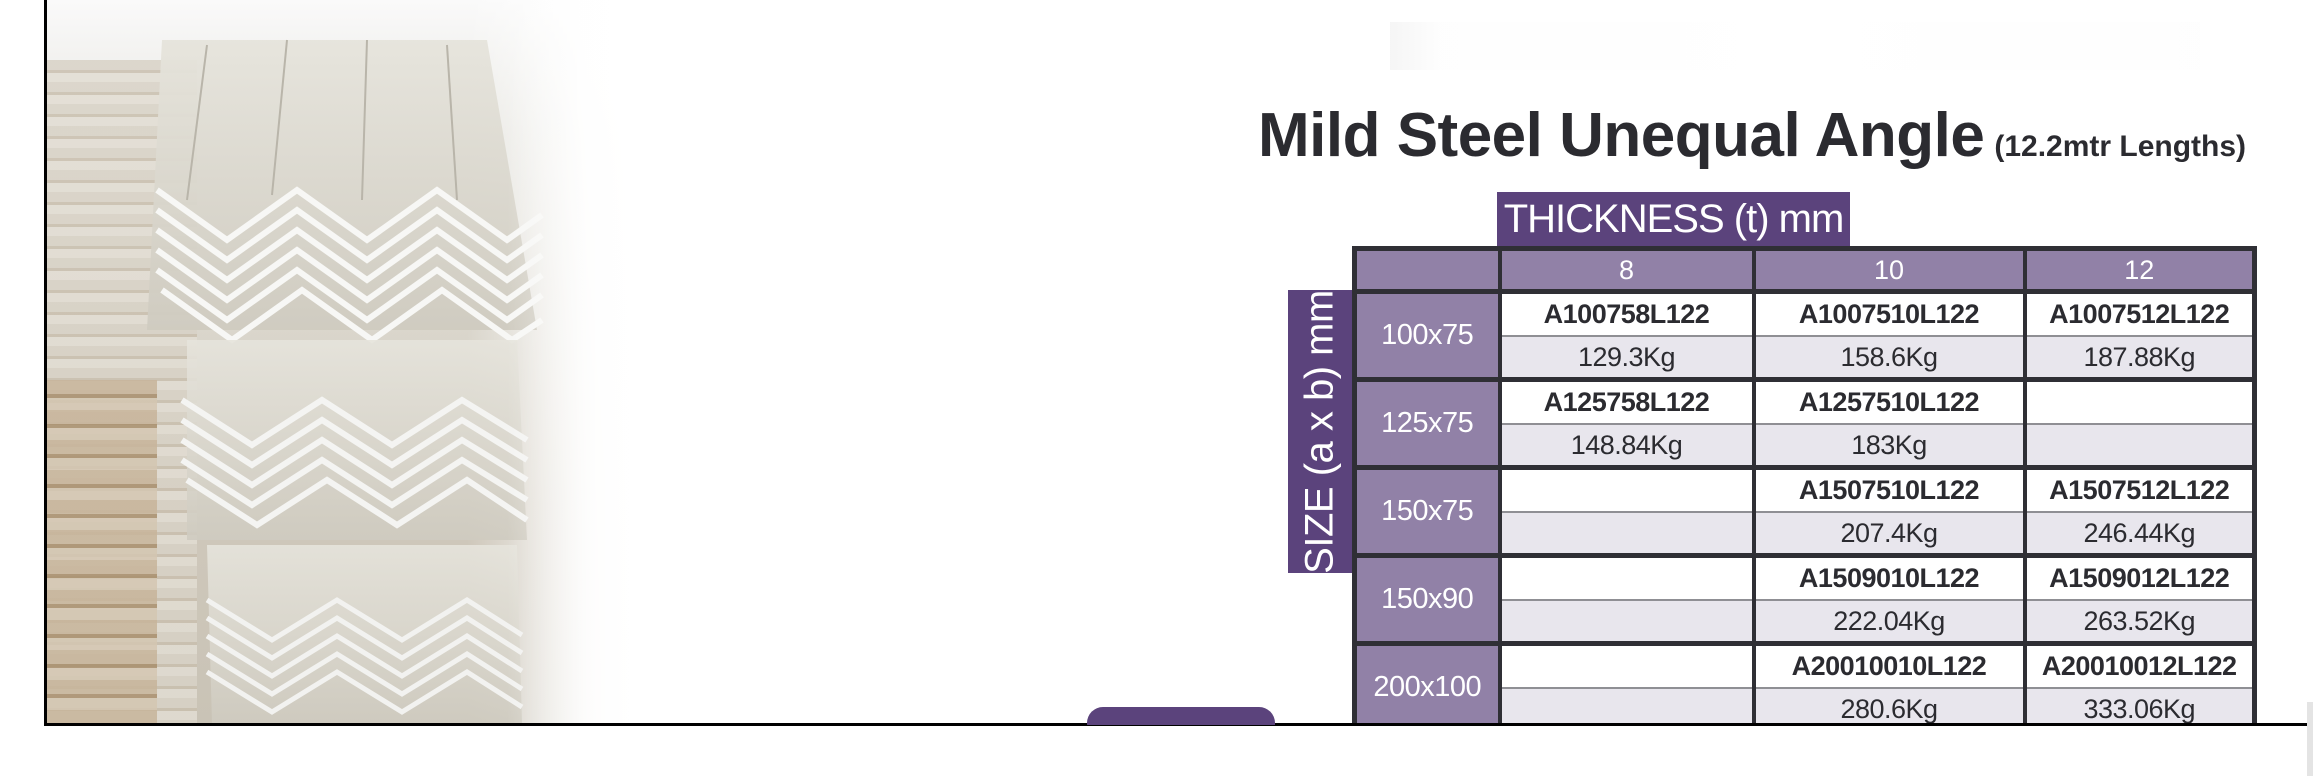  What do you see at coordinates (1626, 359) in the screenshot?
I see `product-weight: 129.3Kg` at bounding box center [1626, 359].